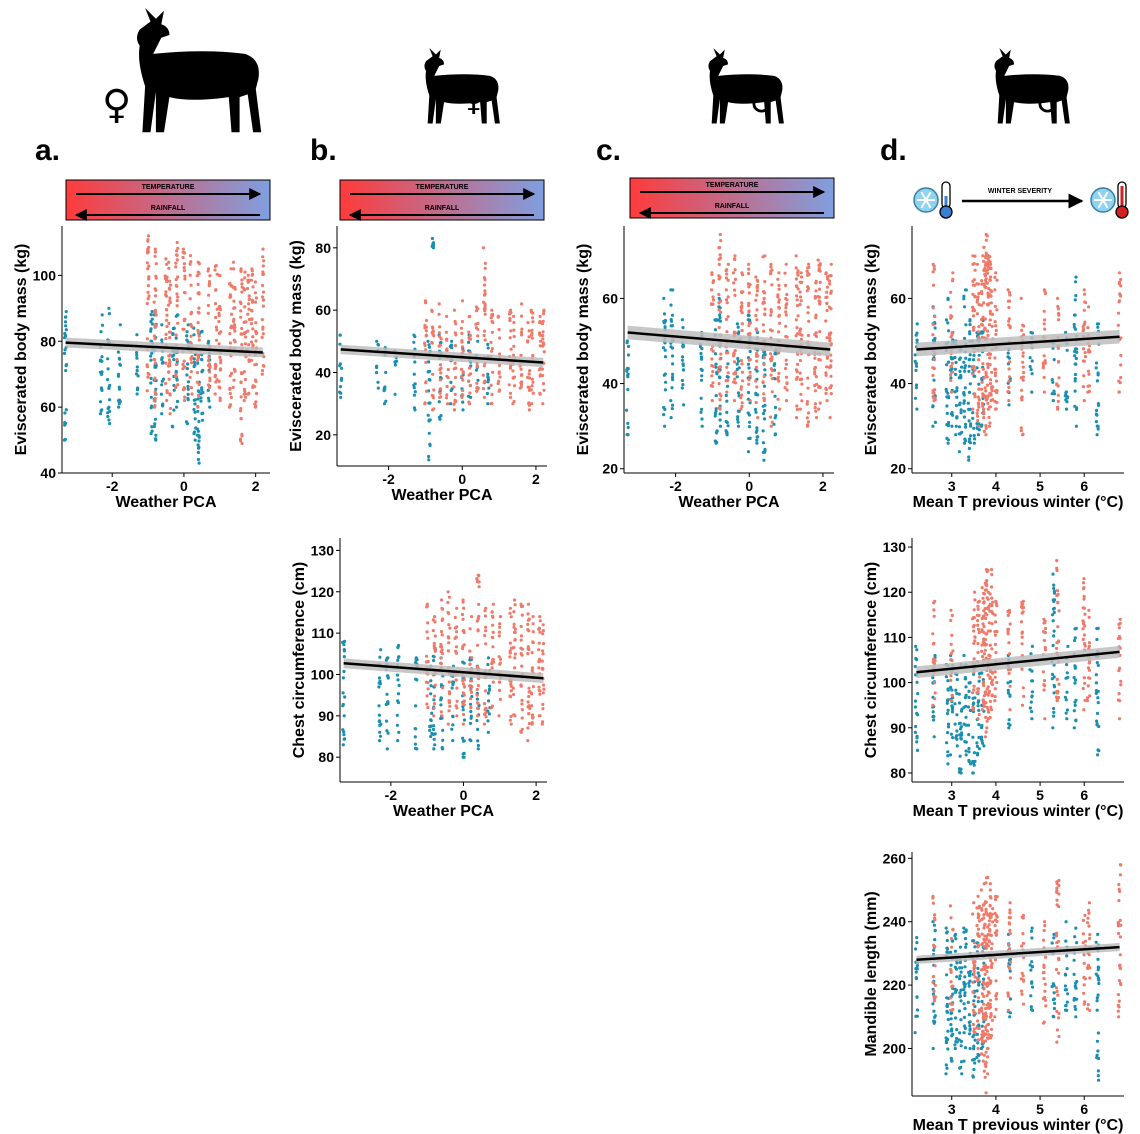 This screenshot has height=1134, width=1140. I want to click on y-tick-label: 40, so click(48, 473).